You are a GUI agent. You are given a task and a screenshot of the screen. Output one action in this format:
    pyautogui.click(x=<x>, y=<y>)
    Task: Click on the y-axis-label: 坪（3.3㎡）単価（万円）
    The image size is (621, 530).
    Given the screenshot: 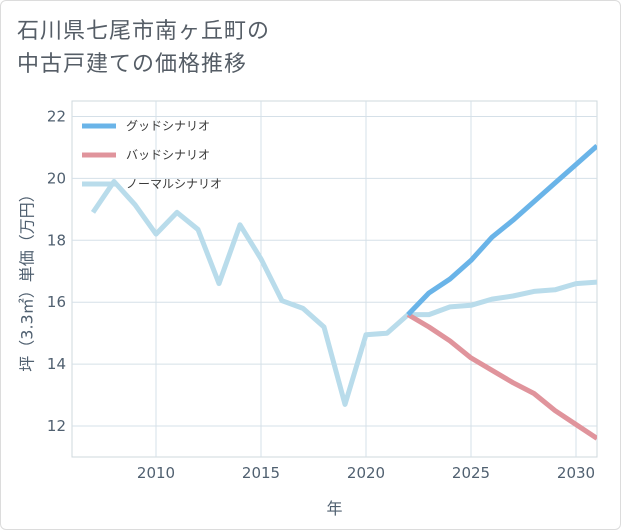 What is the action you would take?
    pyautogui.click(x=27, y=278)
    